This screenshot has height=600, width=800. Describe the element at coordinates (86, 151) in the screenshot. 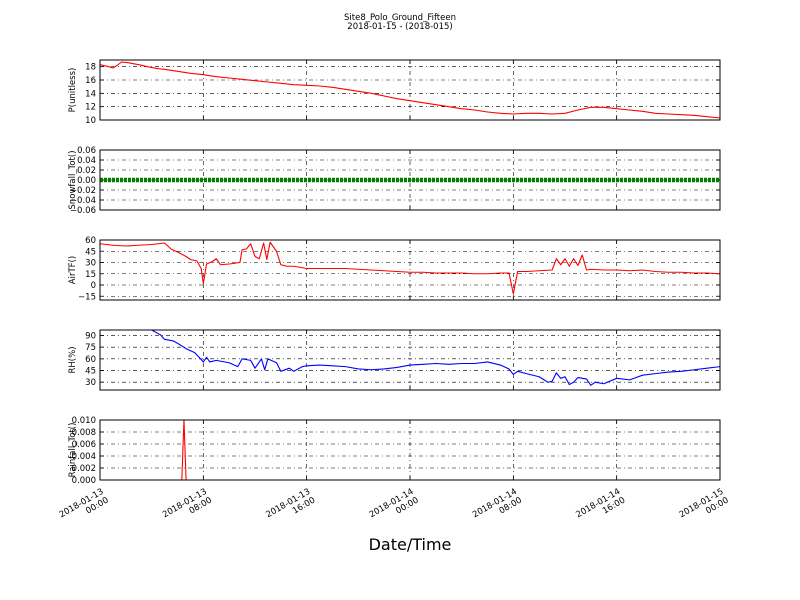

I see `y-tick-label: 0.06` at that location.